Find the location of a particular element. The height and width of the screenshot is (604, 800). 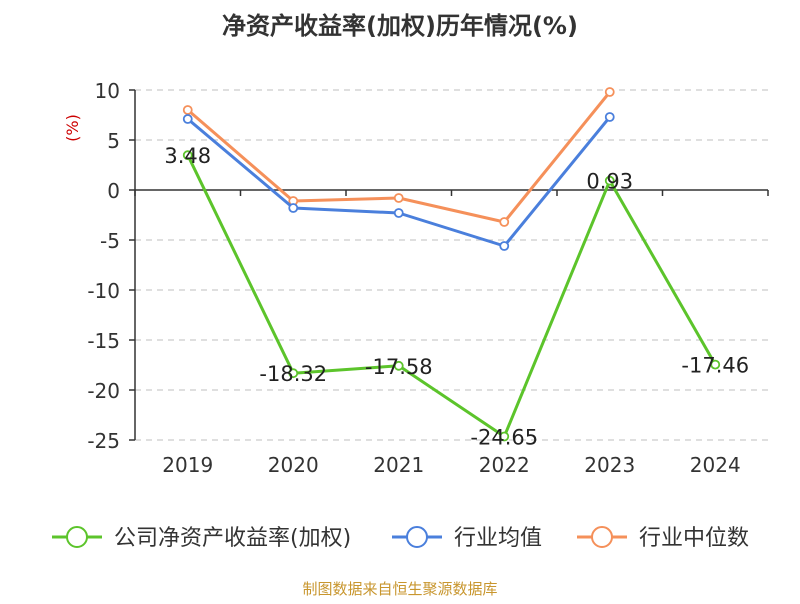

y-tick-label: 10 is located at coordinates (107, 91).